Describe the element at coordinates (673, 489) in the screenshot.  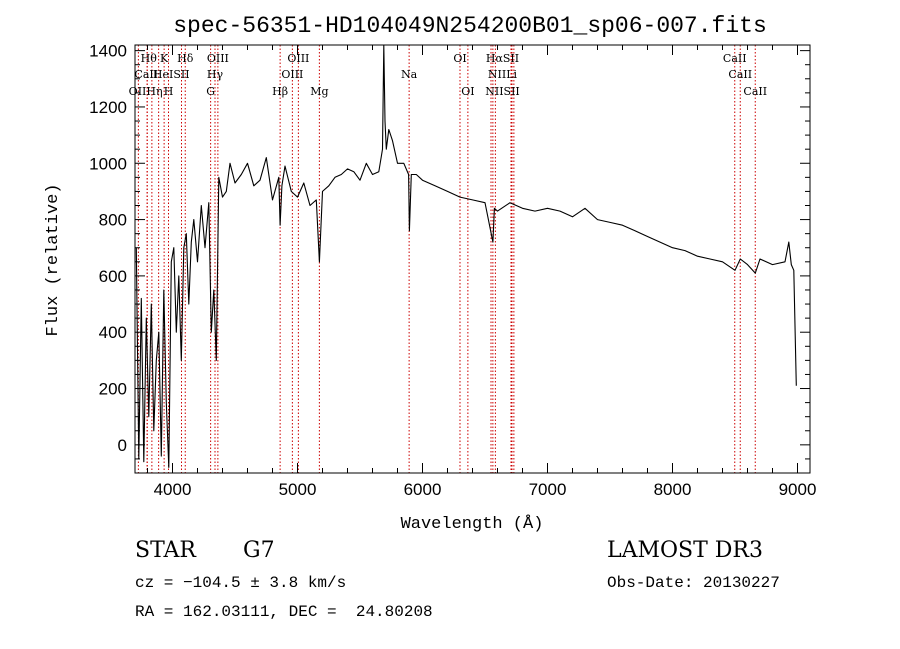
I see `x-tick-label: 8000` at that location.